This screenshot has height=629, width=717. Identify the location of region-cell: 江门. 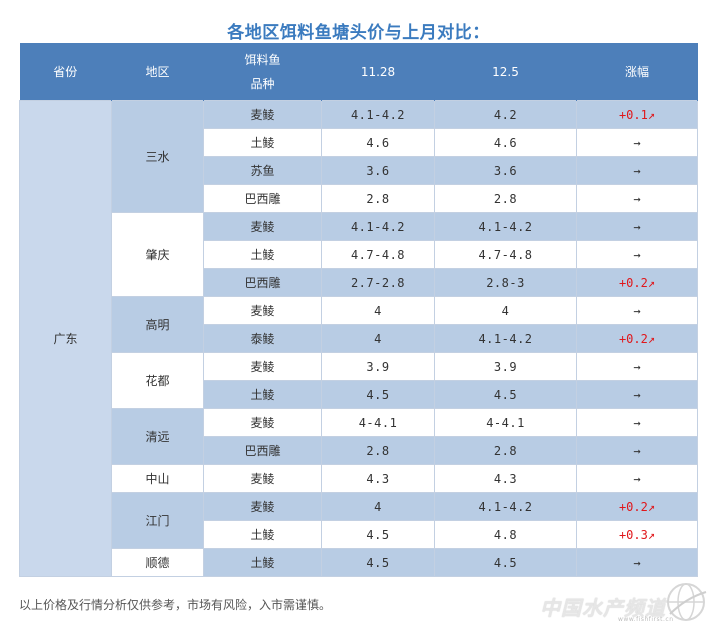
(157, 520).